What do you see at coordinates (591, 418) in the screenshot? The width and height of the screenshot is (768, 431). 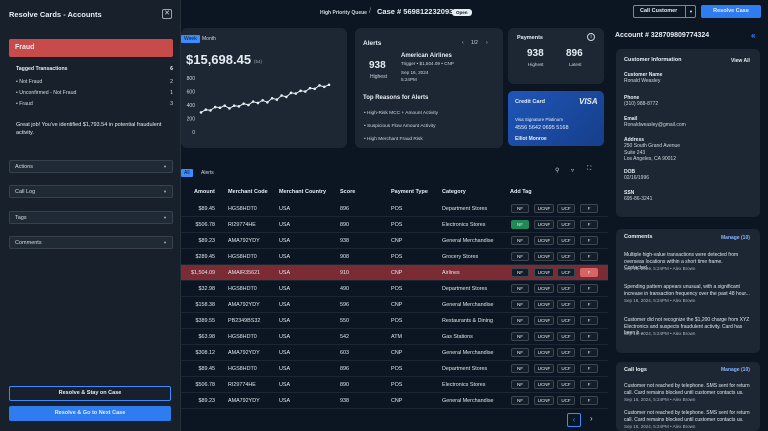 I see `next-page-button: ›` at bounding box center [591, 418].